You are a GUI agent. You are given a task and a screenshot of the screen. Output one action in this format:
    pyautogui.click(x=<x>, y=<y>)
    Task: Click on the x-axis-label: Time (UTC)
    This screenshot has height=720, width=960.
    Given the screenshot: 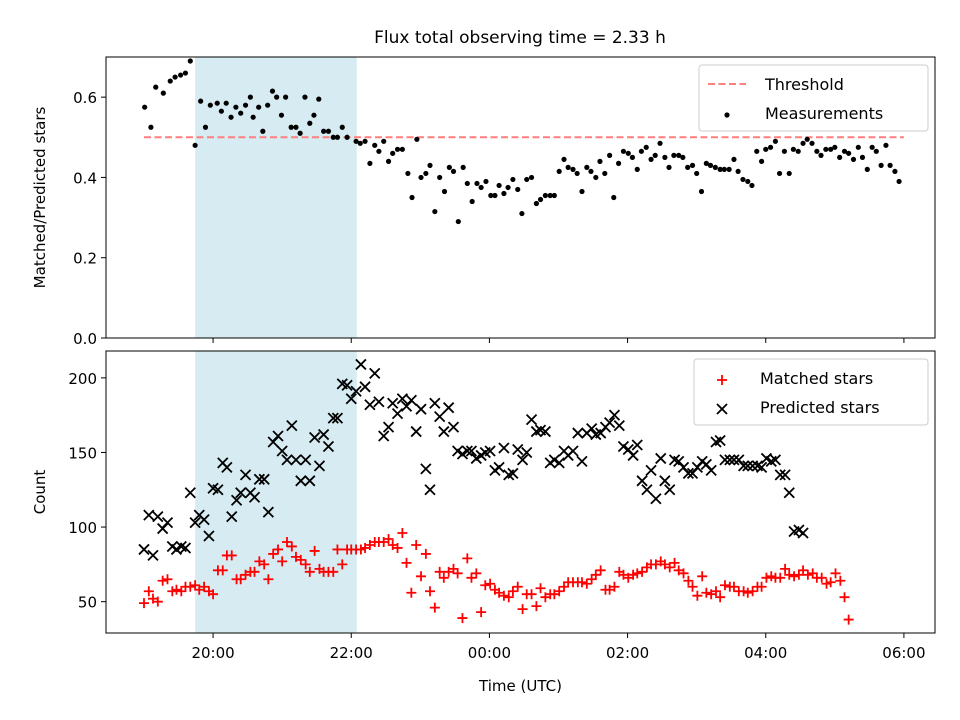 What is the action you would take?
    pyautogui.click(x=520, y=686)
    